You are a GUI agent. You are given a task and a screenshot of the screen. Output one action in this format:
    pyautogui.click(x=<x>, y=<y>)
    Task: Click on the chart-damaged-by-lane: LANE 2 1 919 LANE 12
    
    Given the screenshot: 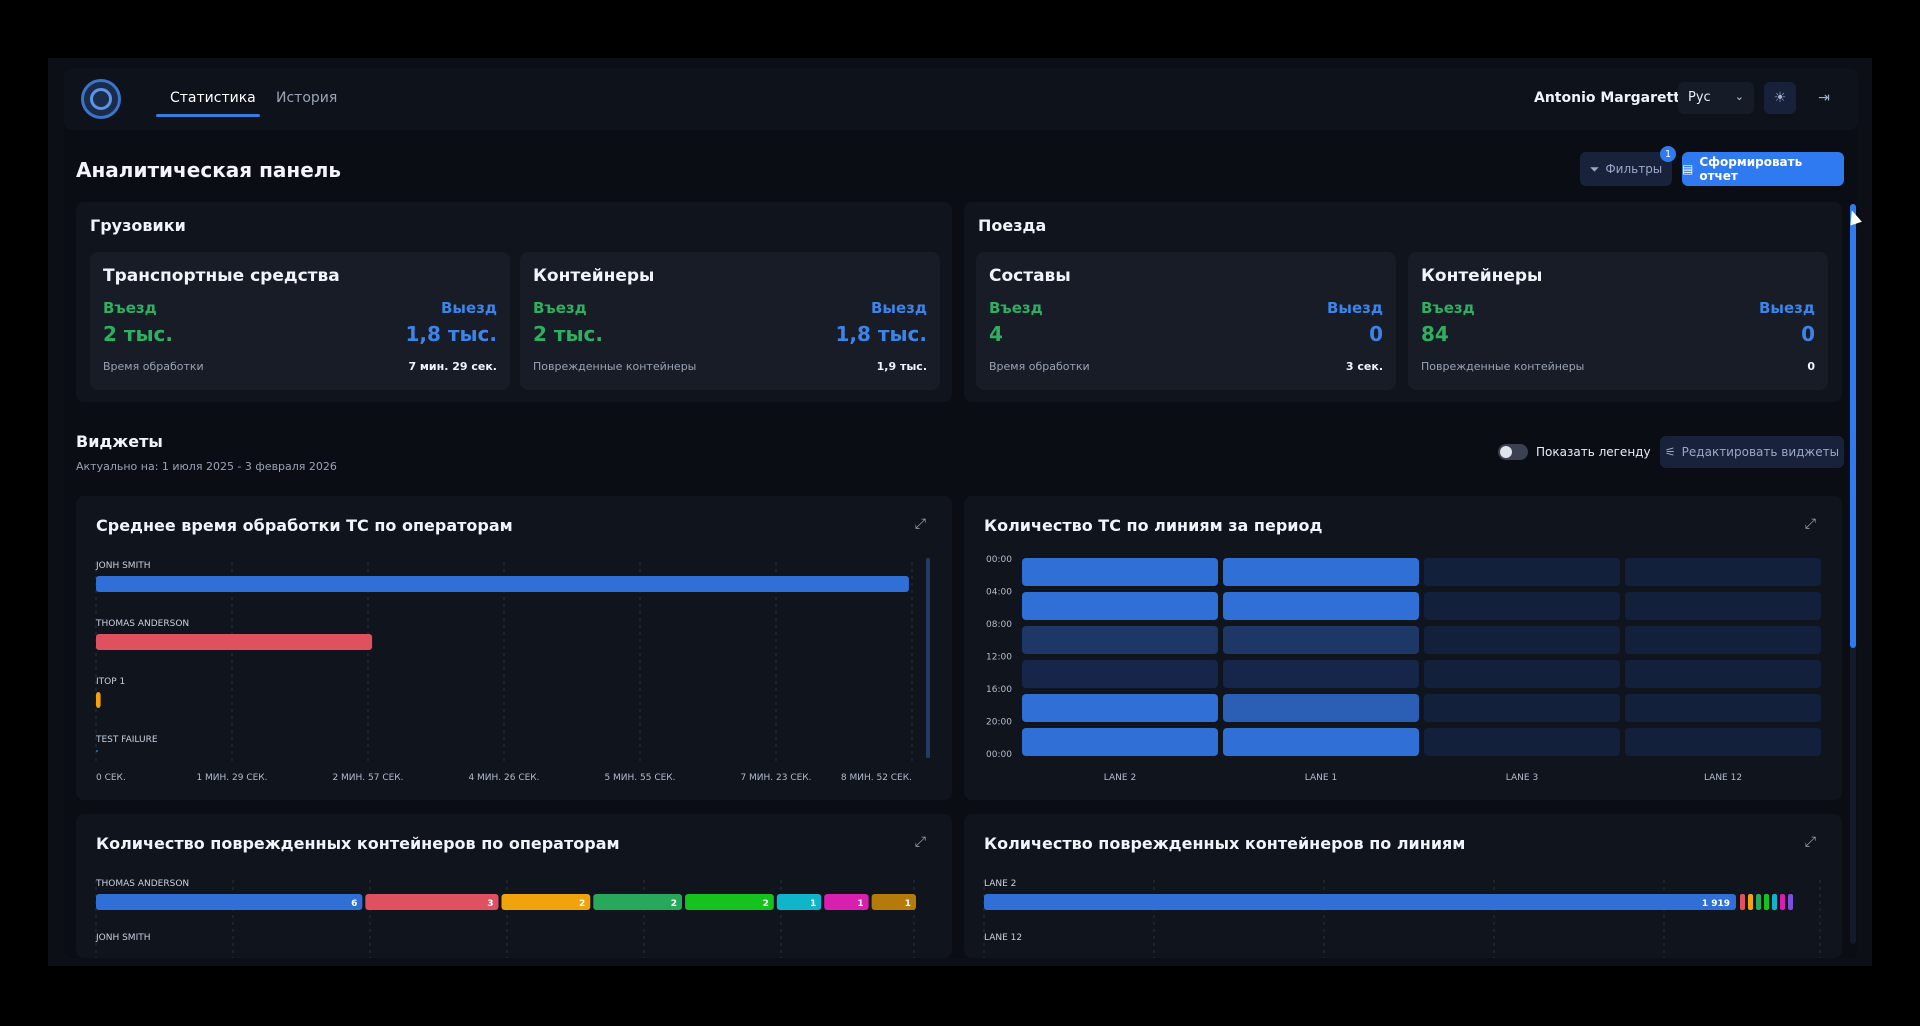 What is the action you would take?
    pyautogui.click(x=1402, y=918)
    